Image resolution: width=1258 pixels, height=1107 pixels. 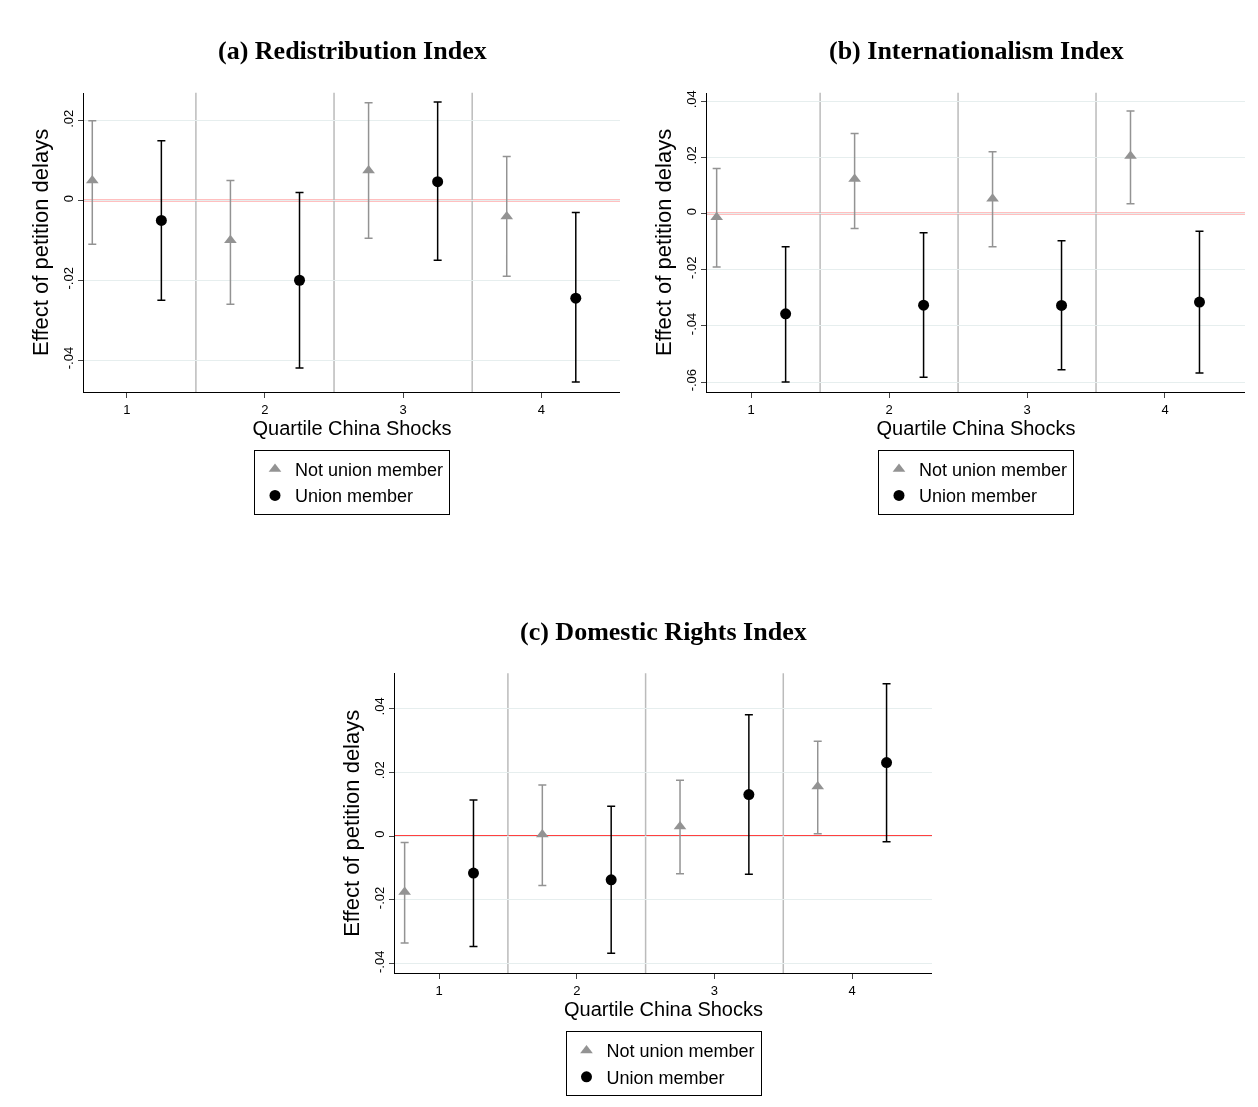 What do you see at coordinates (976, 50) in the screenshot?
I see `chart-title: (b) Internationalism Index` at bounding box center [976, 50].